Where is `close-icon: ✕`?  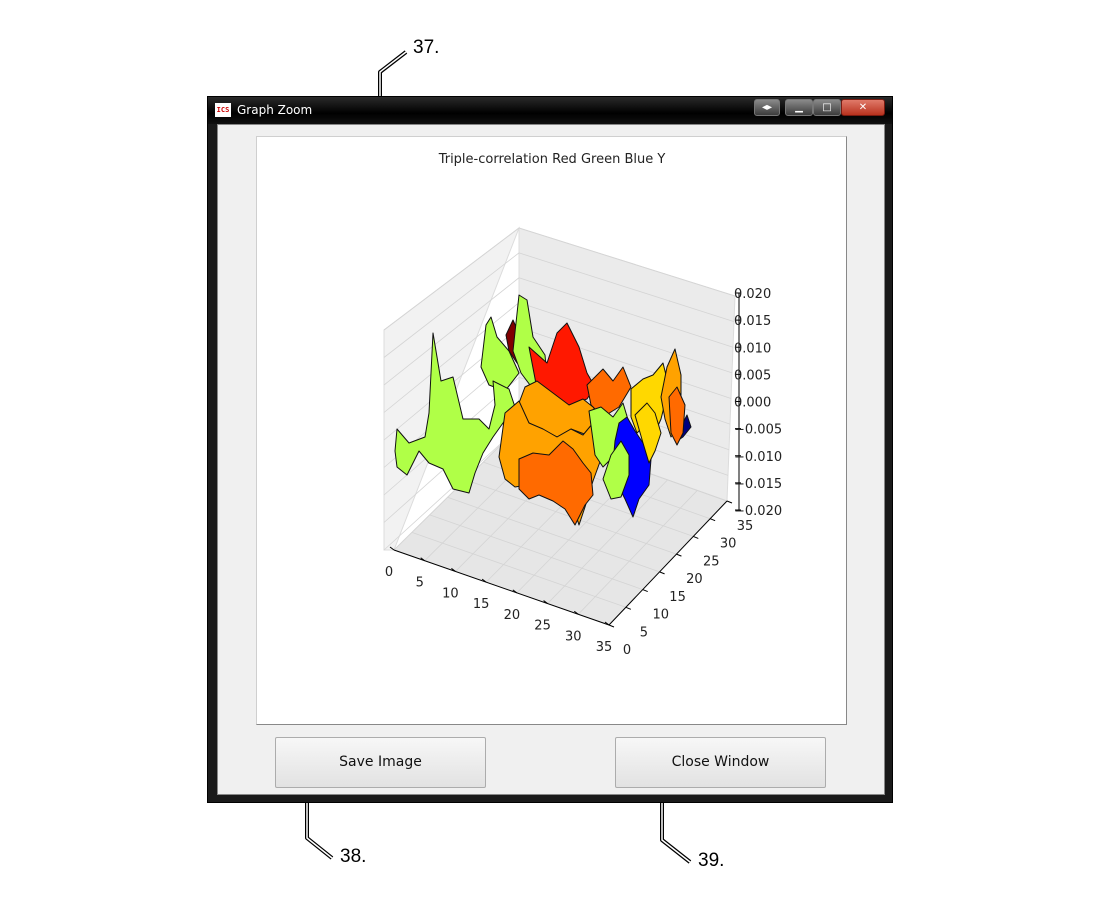
close-icon: ✕ is located at coordinates (863, 107).